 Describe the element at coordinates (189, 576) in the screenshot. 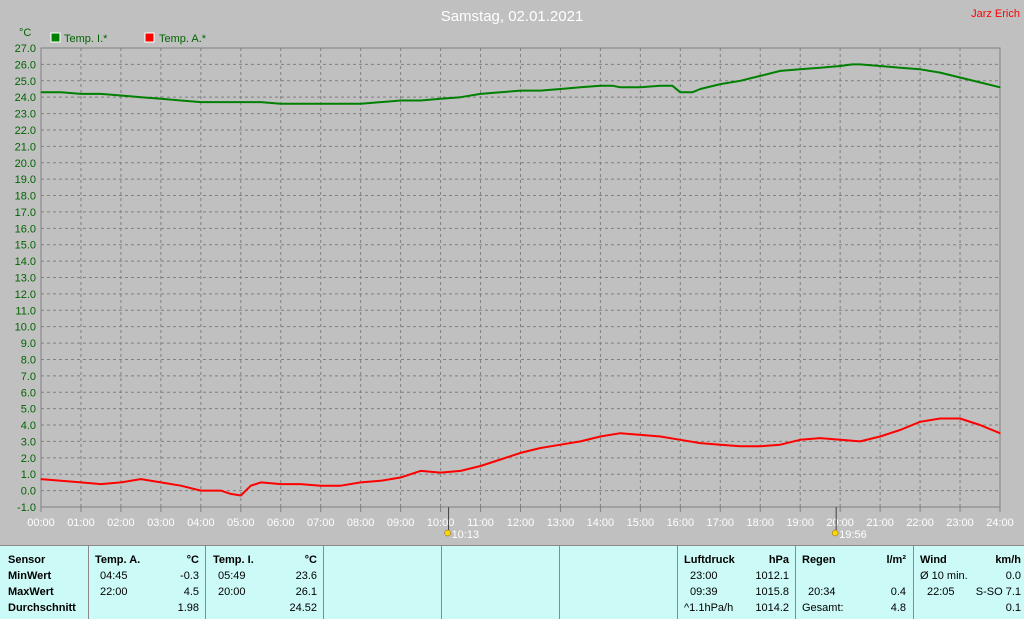

I see `temp-a-min-value: -0.3` at that location.